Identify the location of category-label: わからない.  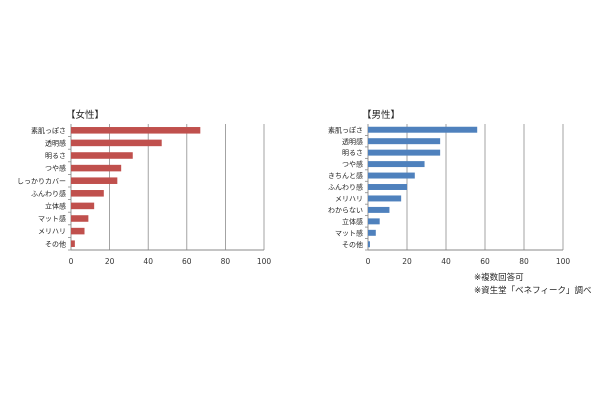
(345, 211).